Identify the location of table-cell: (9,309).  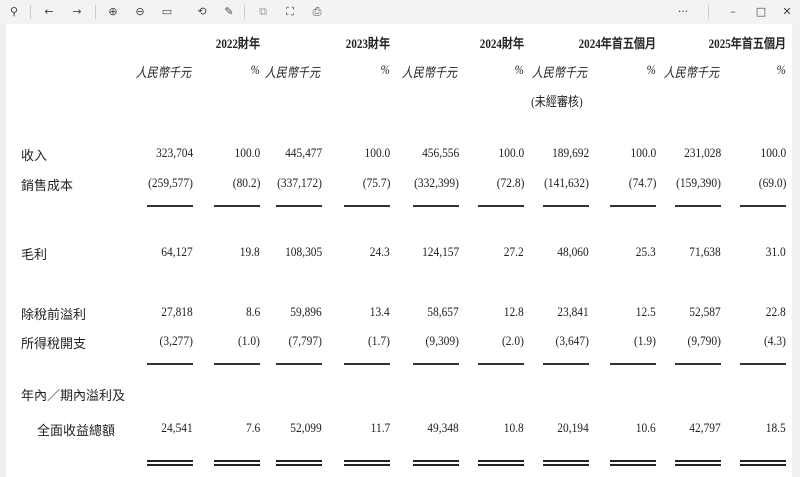
(442, 340).